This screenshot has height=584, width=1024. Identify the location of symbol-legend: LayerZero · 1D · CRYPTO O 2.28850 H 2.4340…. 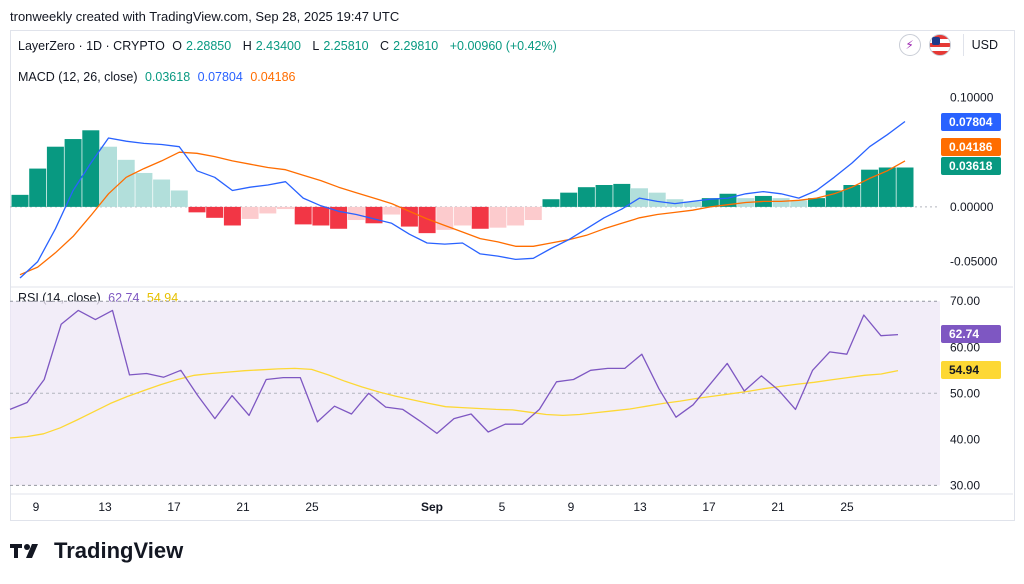
(289, 46).